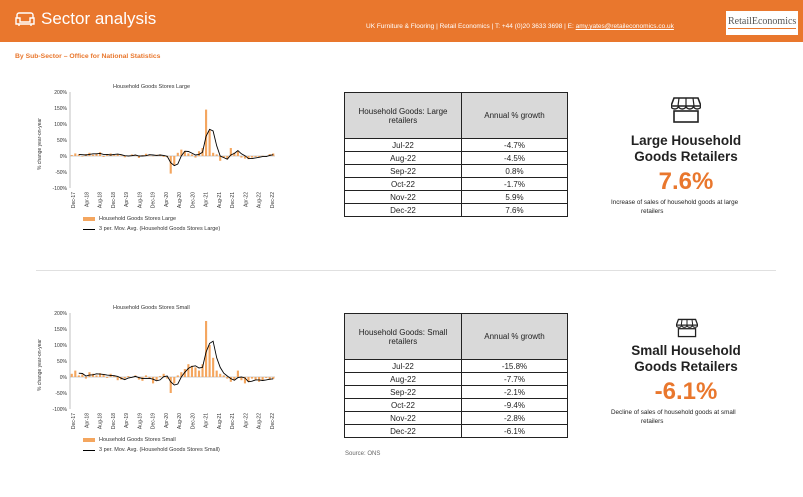 The width and height of the screenshot is (803, 497). What do you see at coordinates (89, 219) in the screenshot?
I see `legend-bar-swatch` at bounding box center [89, 219].